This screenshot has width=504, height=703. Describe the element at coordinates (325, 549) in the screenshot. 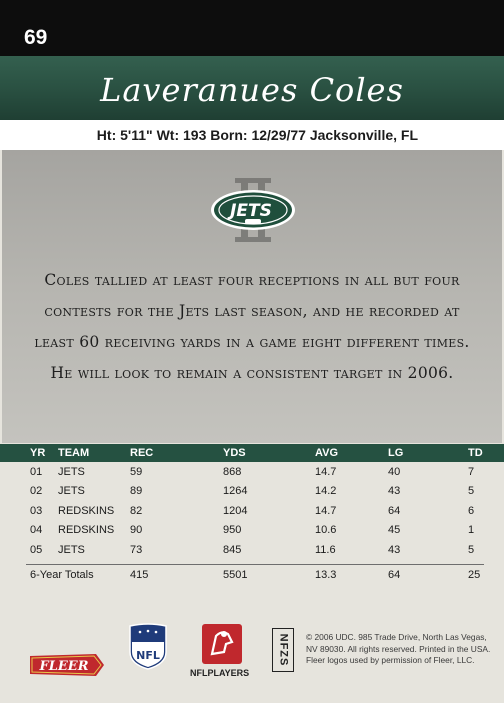

I see `stat-avg: 11.6` at that location.